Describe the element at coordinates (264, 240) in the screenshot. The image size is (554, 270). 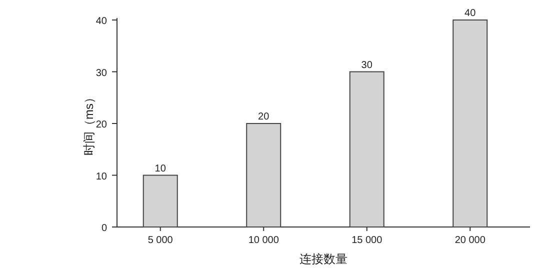
I see `x-tick-label: 10 000` at that location.